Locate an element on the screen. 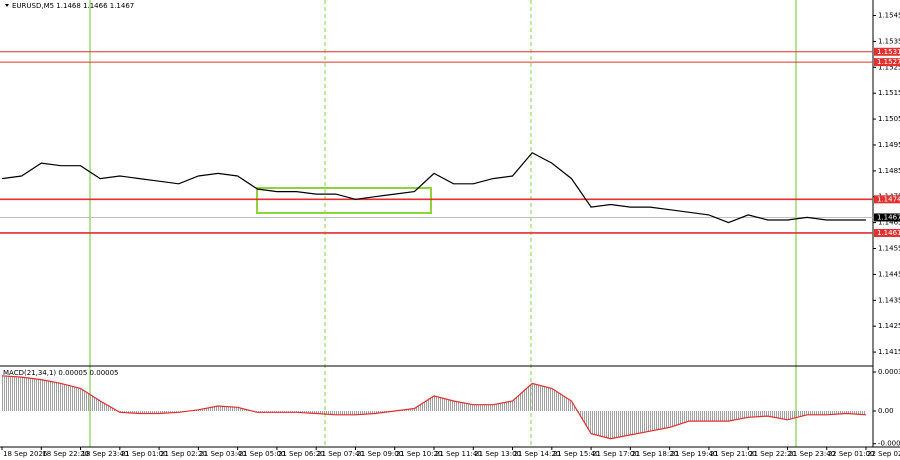  x-tick-label: 21 Sep 02:20 is located at coordinates (183, 454).